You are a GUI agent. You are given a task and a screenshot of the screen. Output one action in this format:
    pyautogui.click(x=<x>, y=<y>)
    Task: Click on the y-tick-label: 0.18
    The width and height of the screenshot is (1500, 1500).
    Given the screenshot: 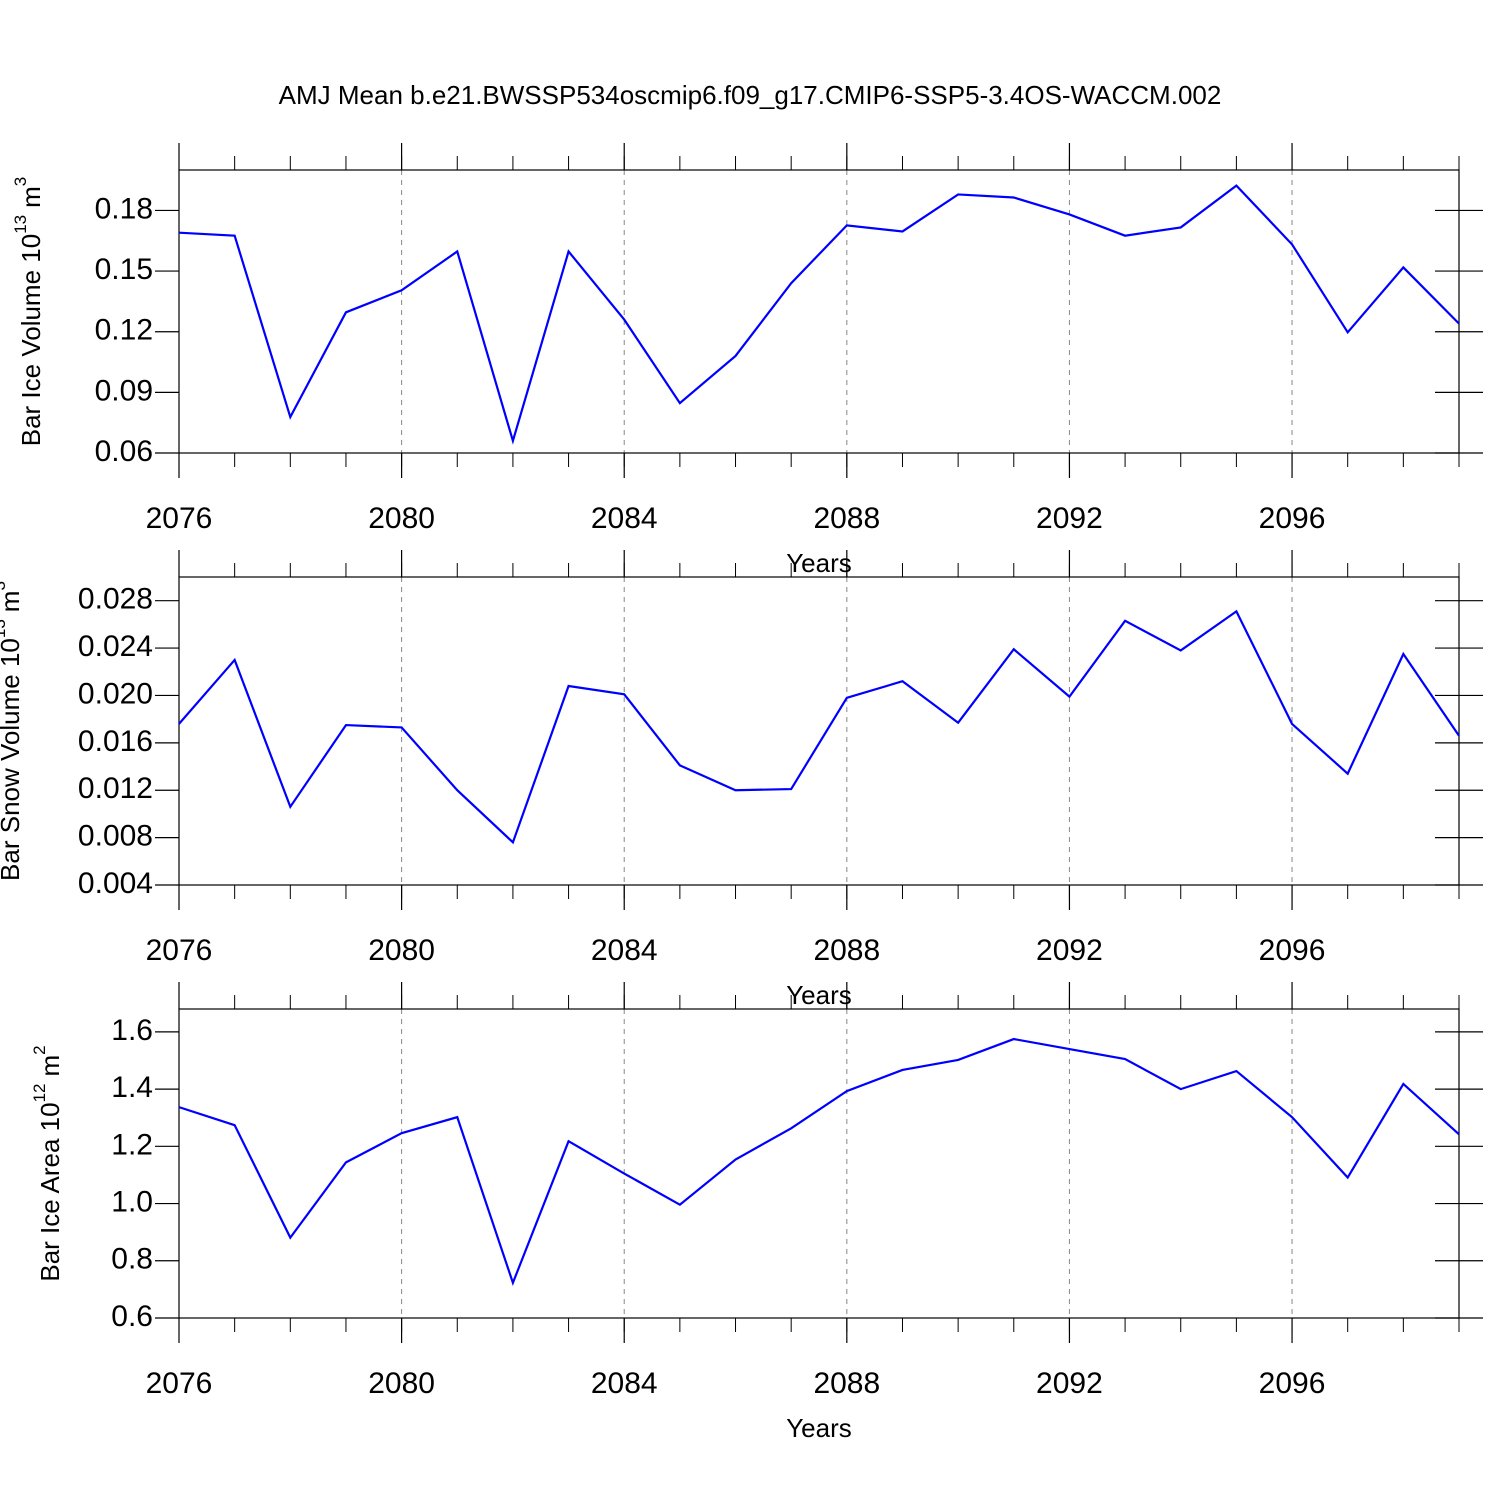 What is the action you would take?
    pyautogui.click(x=124, y=208)
    